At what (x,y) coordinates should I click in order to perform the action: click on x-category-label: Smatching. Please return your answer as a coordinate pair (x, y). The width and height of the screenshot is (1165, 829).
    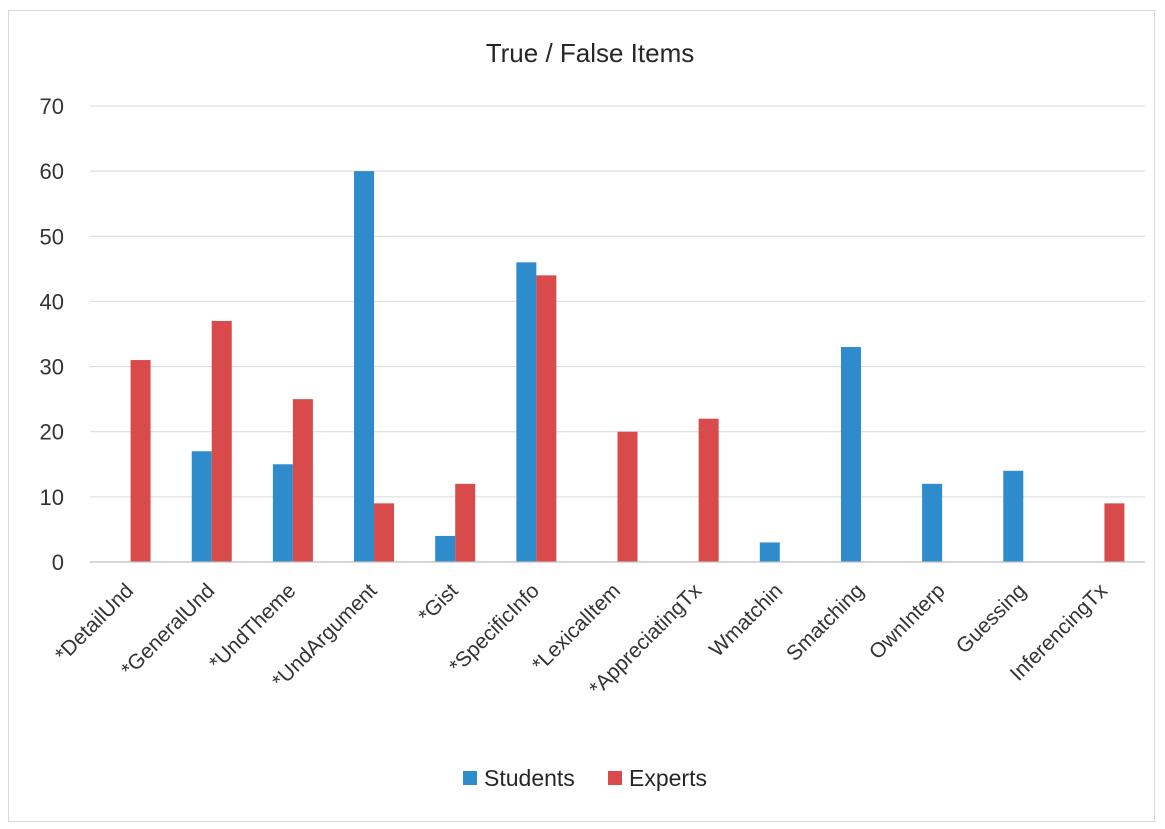
    Looking at the image, I should click on (825, 622).